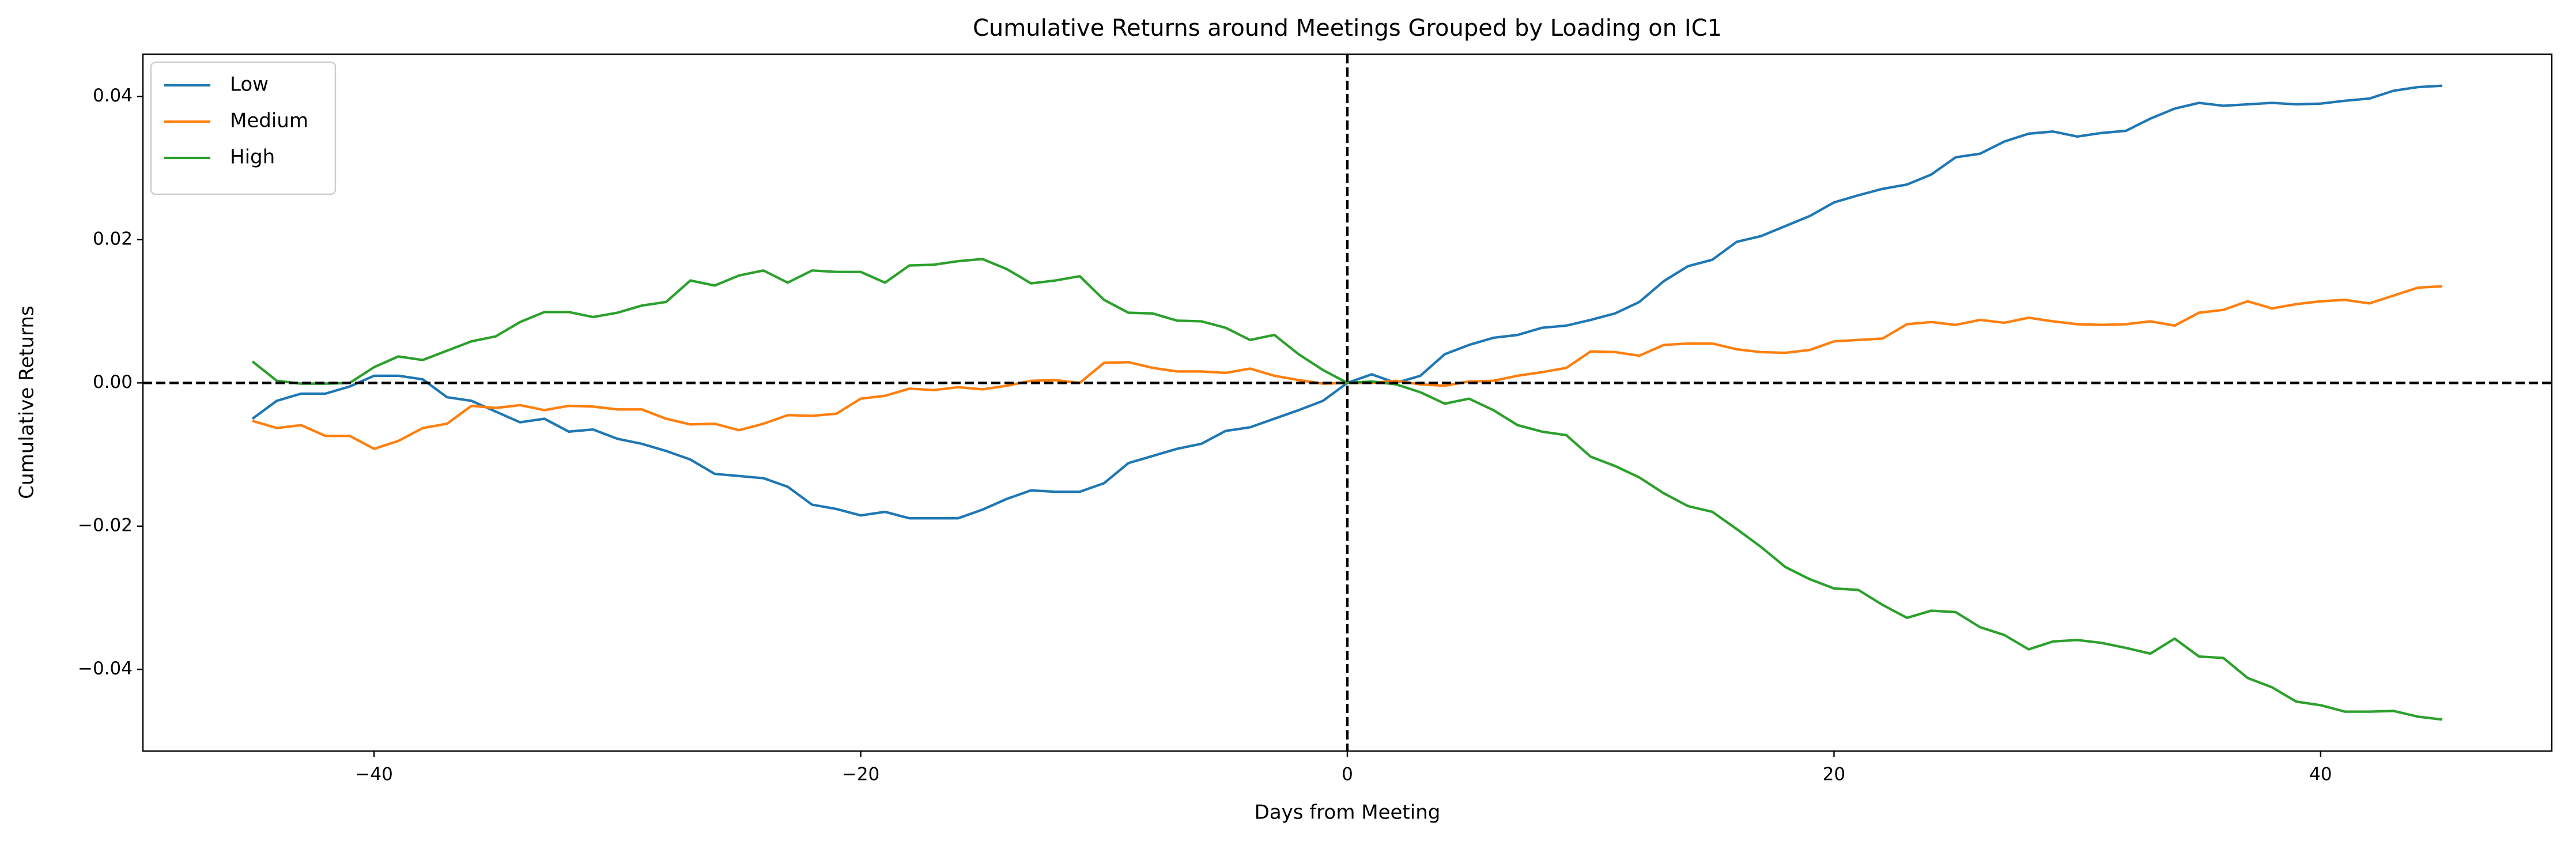  What do you see at coordinates (1348, 812) in the screenshot?
I see `x-axis-label: Days from Meeting` at bounding box center [1348, 812].